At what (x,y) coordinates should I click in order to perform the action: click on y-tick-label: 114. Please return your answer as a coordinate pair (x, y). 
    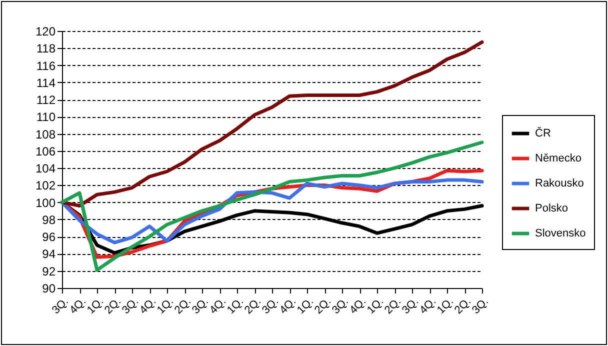
    Looking at the image, I should click on (46, 83).